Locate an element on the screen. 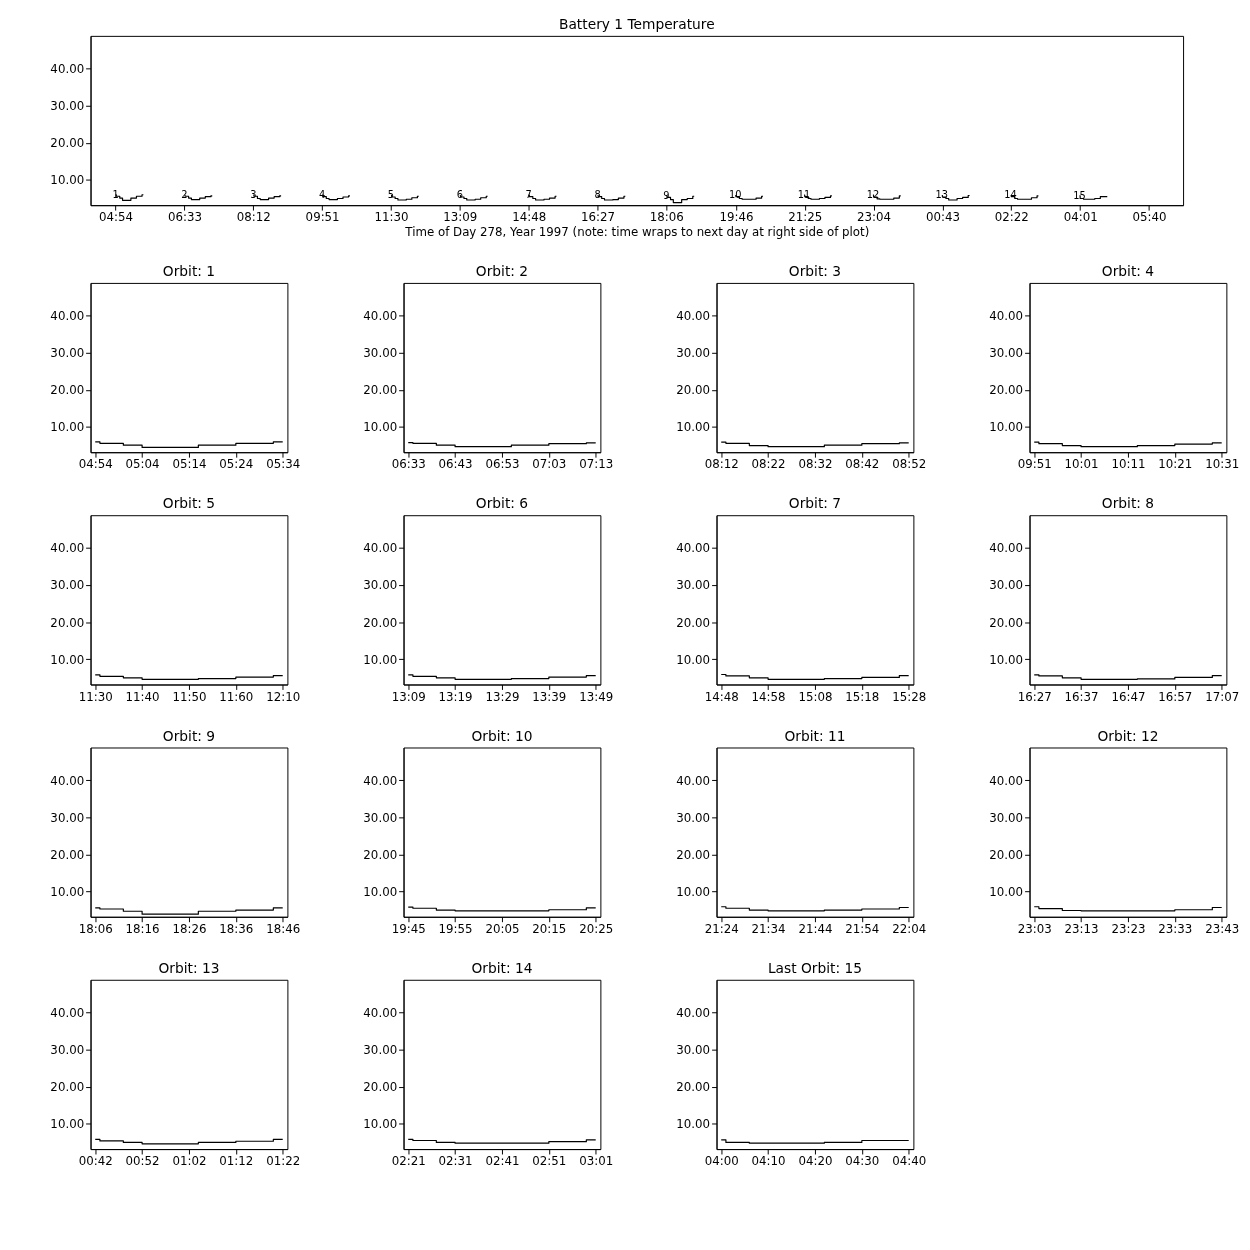 This screenshot has height=1250, width=1250. chart-title: Orbit: 2 is located at coordinates (502, 271).